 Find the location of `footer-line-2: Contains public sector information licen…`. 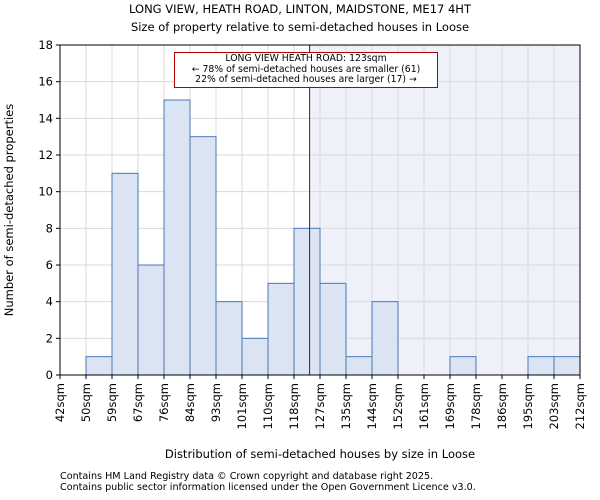

footer-line-2: Contains public sector information licen… is located at coordinates (268, 487).